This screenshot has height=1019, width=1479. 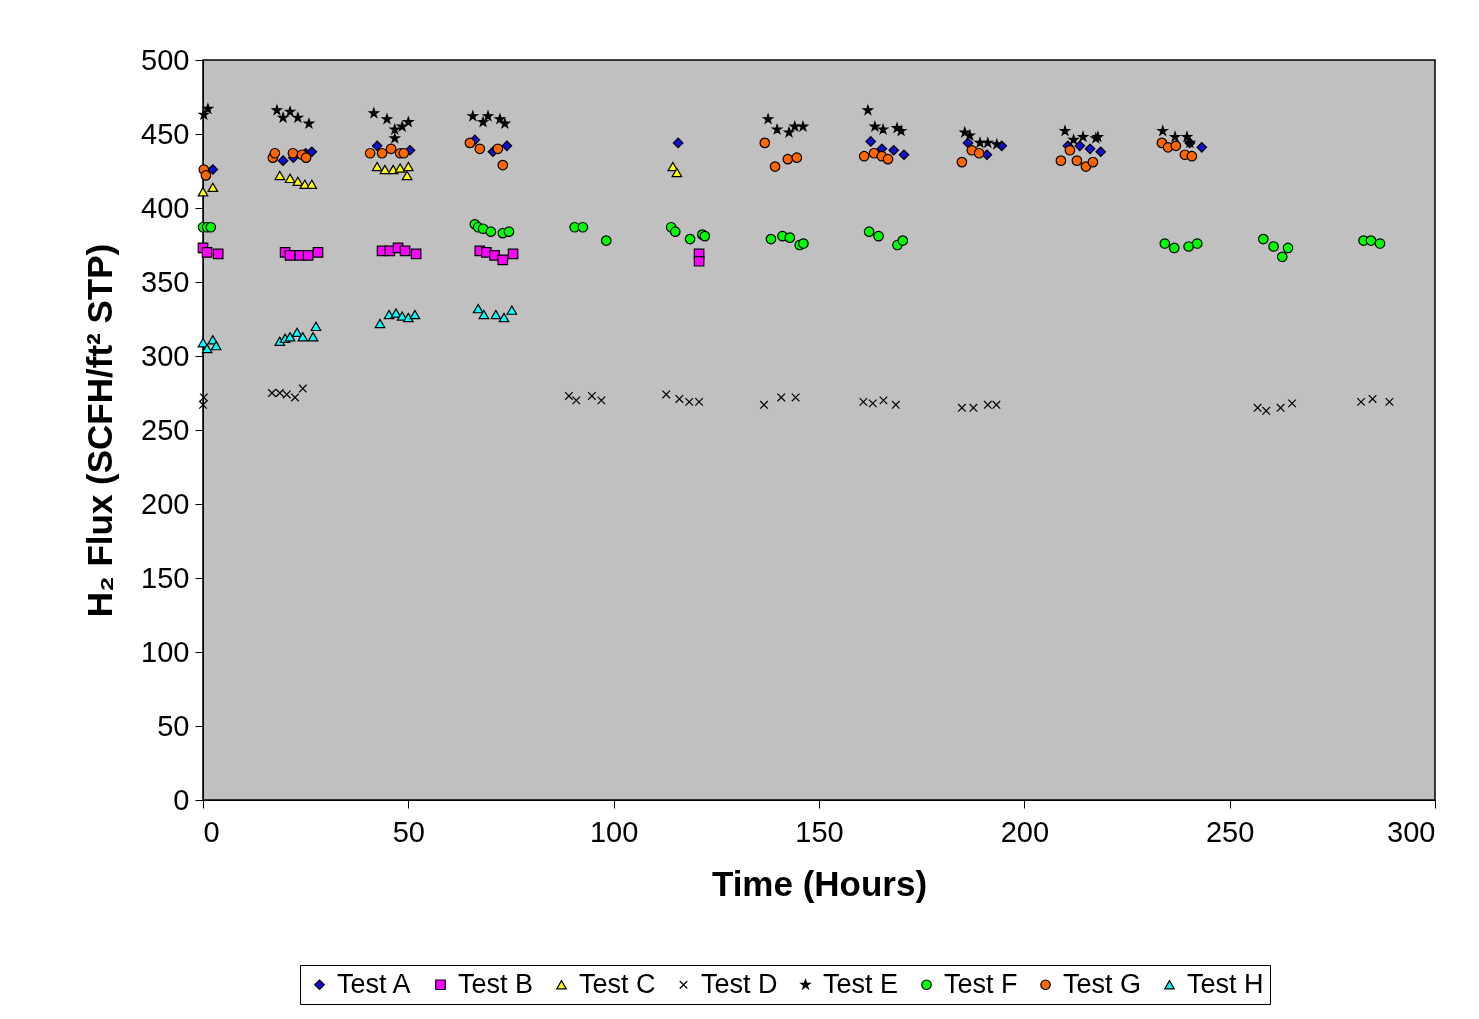 I want to click on y-tick-label: 400, so click(x=165, y=207).